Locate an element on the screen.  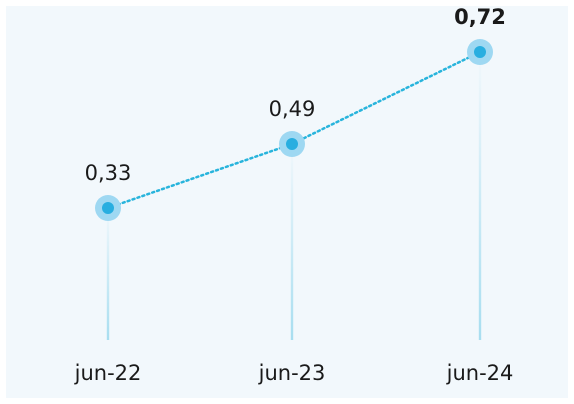
value-label-jun-23: 0,49 is located at coordinates (292, 109).